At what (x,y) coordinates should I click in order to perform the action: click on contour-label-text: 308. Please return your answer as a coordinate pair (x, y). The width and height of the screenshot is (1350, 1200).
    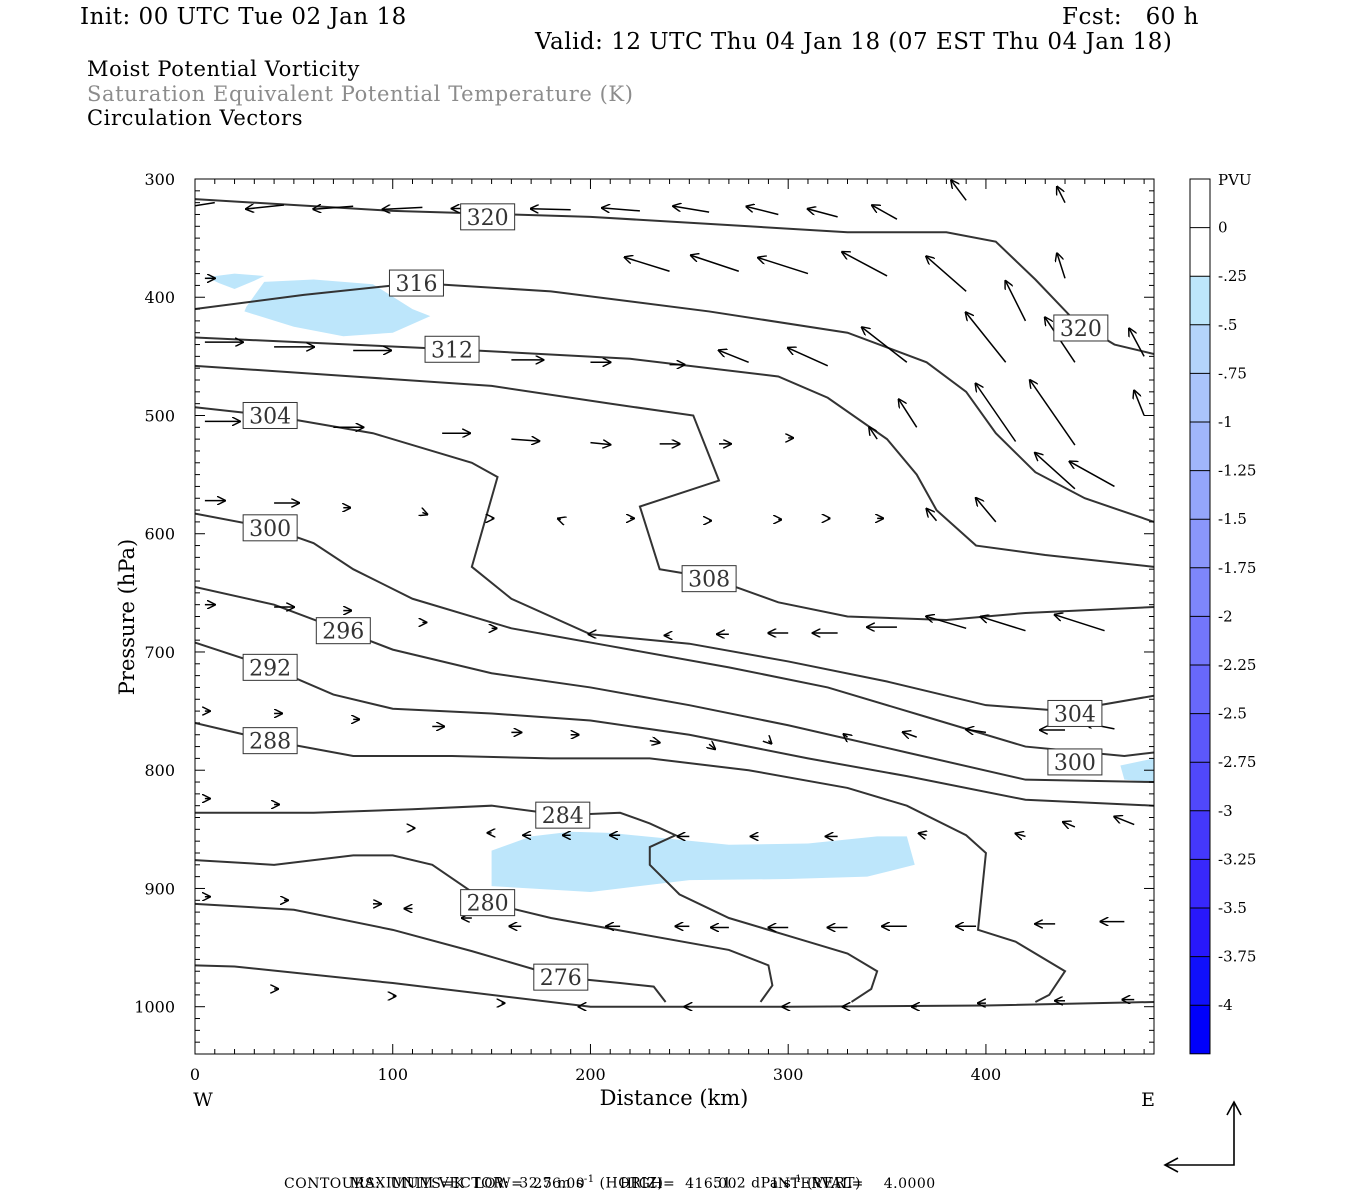
    Looking at the image, I should click on (709, 580).